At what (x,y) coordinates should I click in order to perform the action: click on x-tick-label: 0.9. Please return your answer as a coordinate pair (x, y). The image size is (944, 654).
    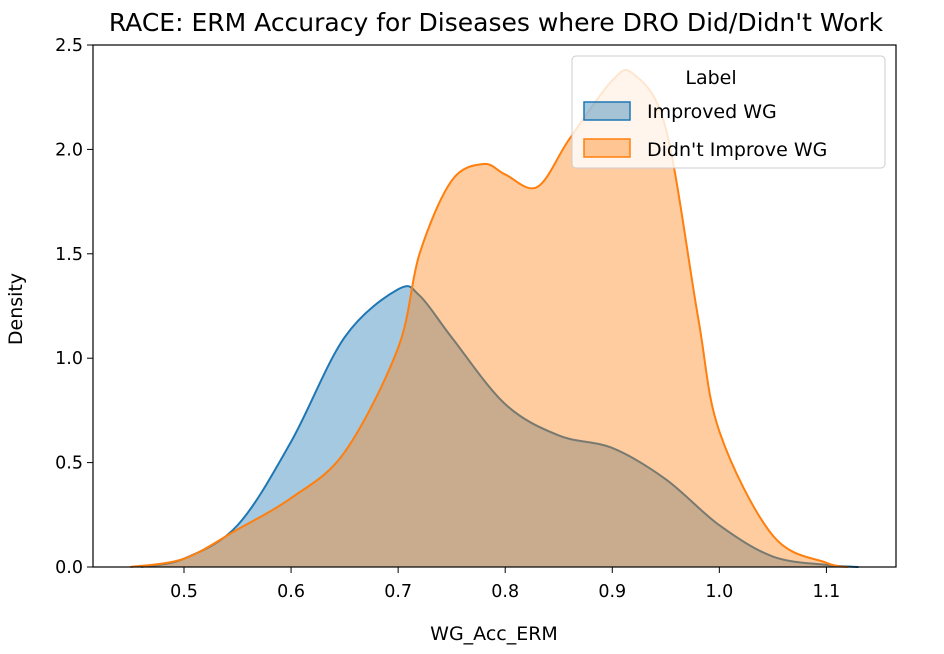
    Looking at the image, I should click on (612, 592).